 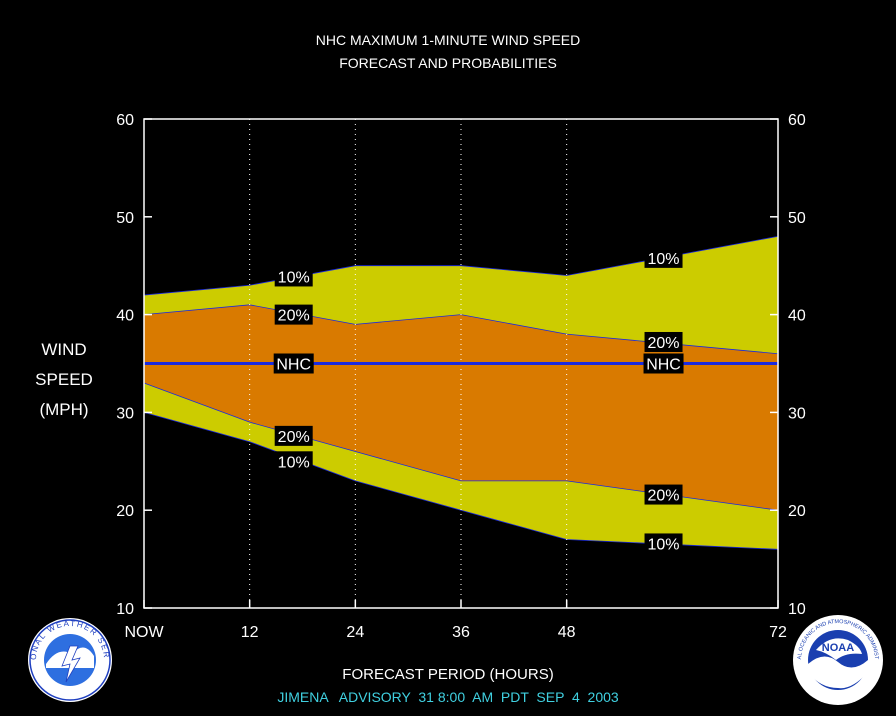 I want to click on y-tick-label-left: 20, so click(x=125, y=511).